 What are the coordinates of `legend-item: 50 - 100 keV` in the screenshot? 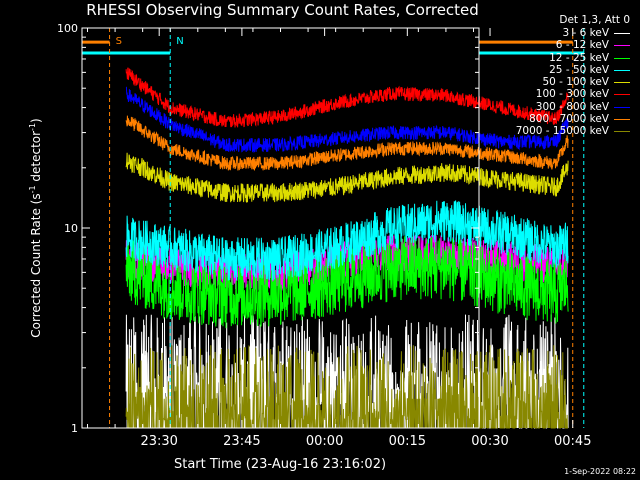 It's located at (557, 82).